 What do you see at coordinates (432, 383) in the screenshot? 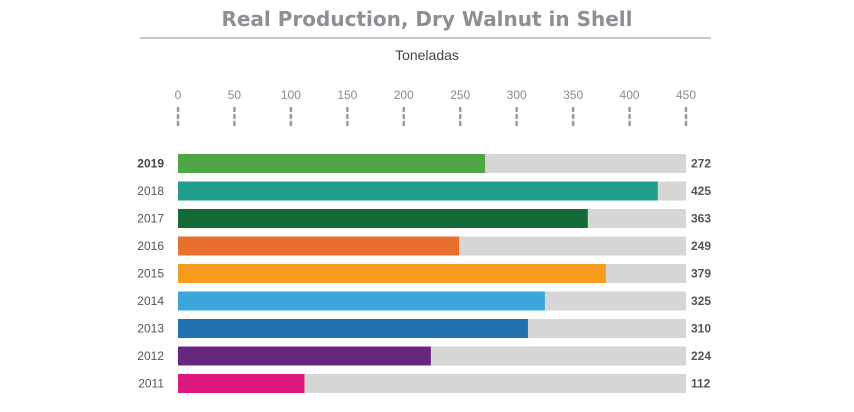
I see `bar-track` at bounding box center [432, 383].